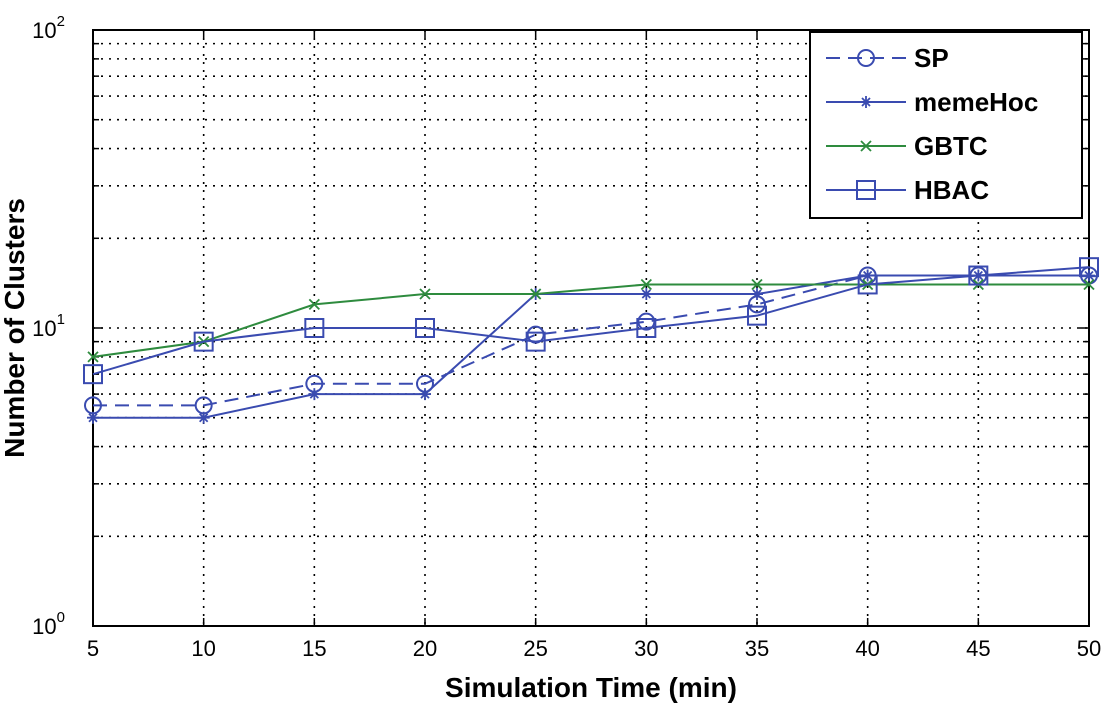  I want to click on x-tick-label: 20, so click(425, 648).